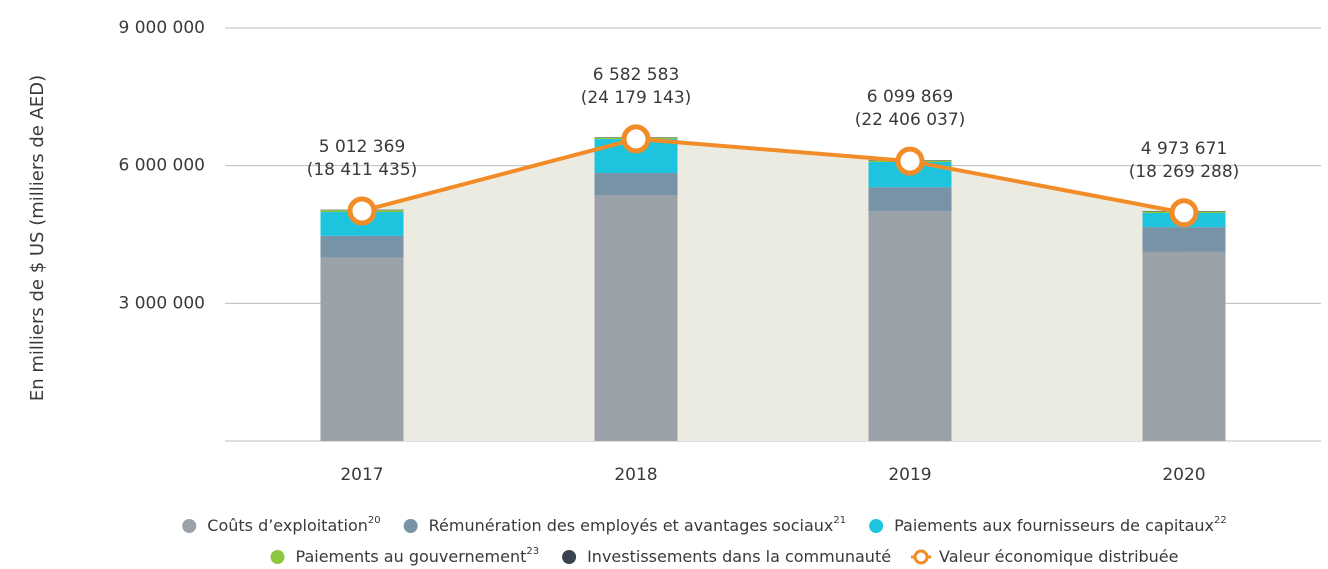  I want to click on legend-item: Investissements dans la communauté, so click(726, 556).